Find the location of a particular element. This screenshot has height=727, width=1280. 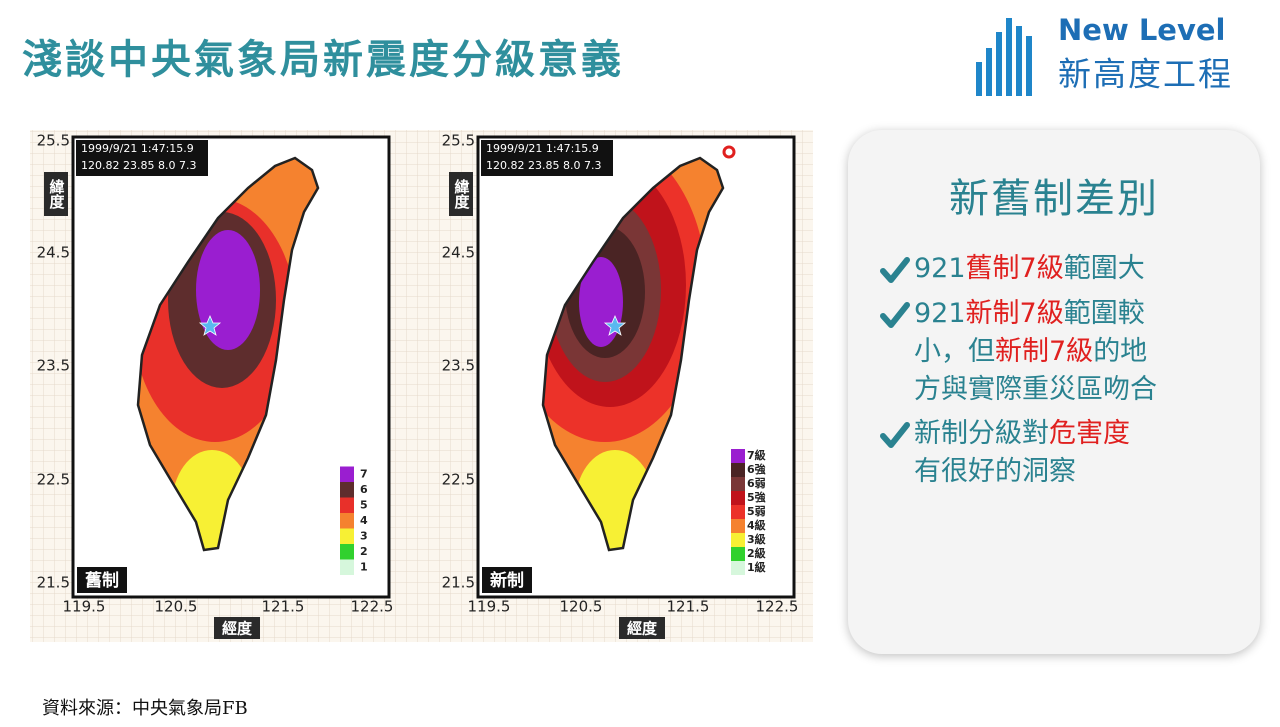

list-item: 新制分級對危害度 有很好的洞察 is located at coordinates (1070, 453).